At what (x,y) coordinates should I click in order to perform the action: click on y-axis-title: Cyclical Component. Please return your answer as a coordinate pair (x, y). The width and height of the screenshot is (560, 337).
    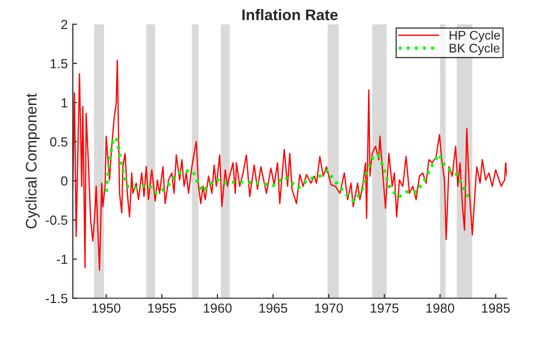
    Looking at the image, I should click on (32, 160).